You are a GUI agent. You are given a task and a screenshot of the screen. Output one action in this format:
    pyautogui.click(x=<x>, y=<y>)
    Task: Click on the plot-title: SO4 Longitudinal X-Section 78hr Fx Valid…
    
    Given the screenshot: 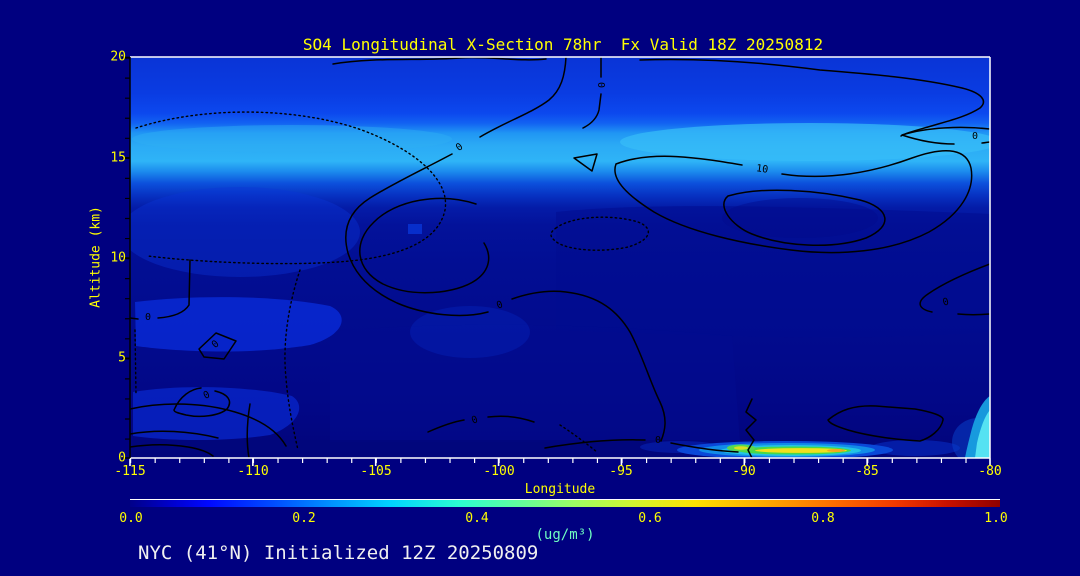 What is the action you would take?
    pyautogui.click(x=563, y=44)
    